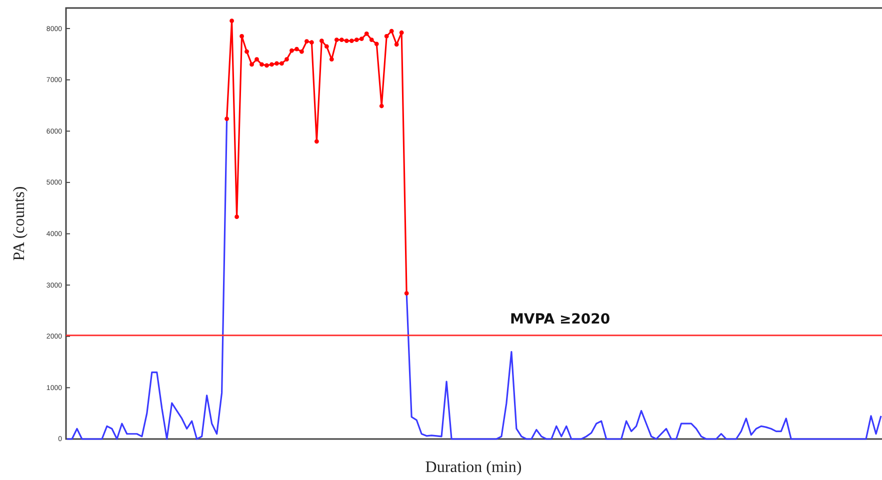  I want to click on line-series, so click(147, 279).